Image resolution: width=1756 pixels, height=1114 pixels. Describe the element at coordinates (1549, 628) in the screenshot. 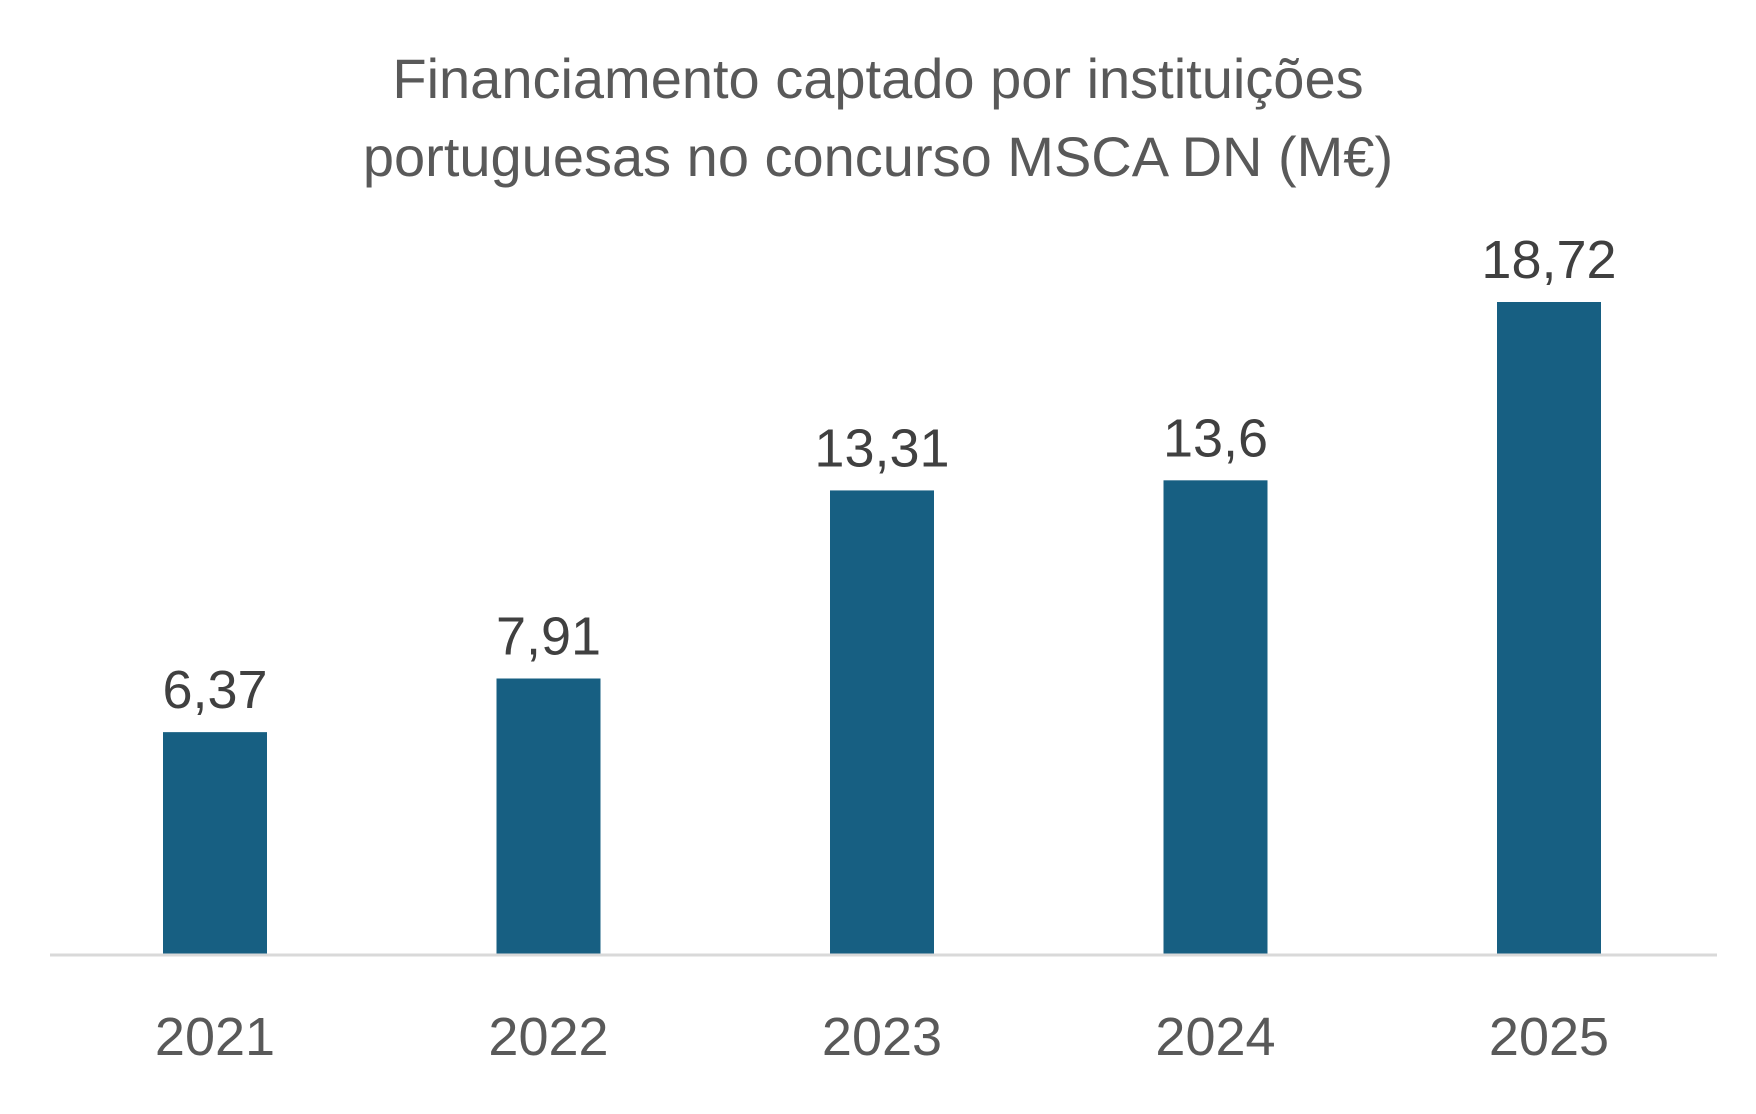

I see `bar-2025` at that location.